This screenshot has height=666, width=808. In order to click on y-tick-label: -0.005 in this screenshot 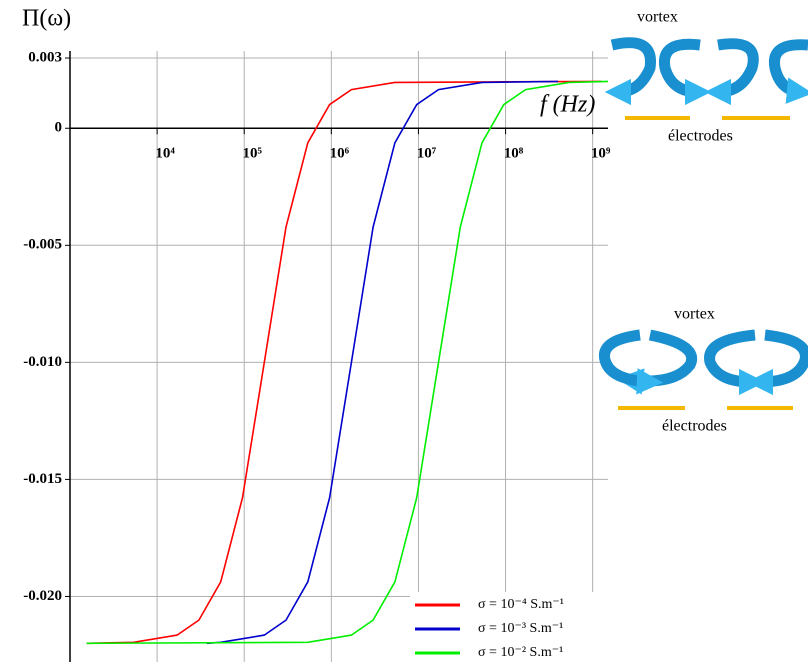, I will do `click(42, 245)`.